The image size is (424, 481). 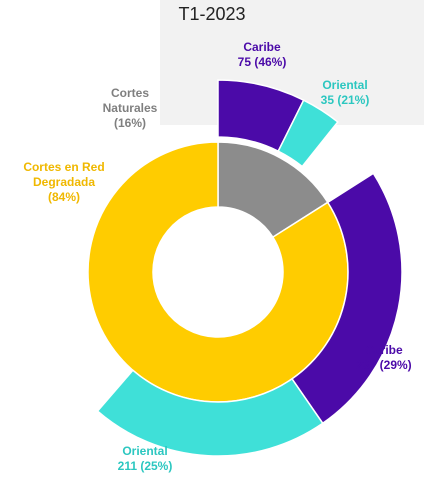 I want to click on label-text: Cortes Naturales, so click(x=130, y=100).